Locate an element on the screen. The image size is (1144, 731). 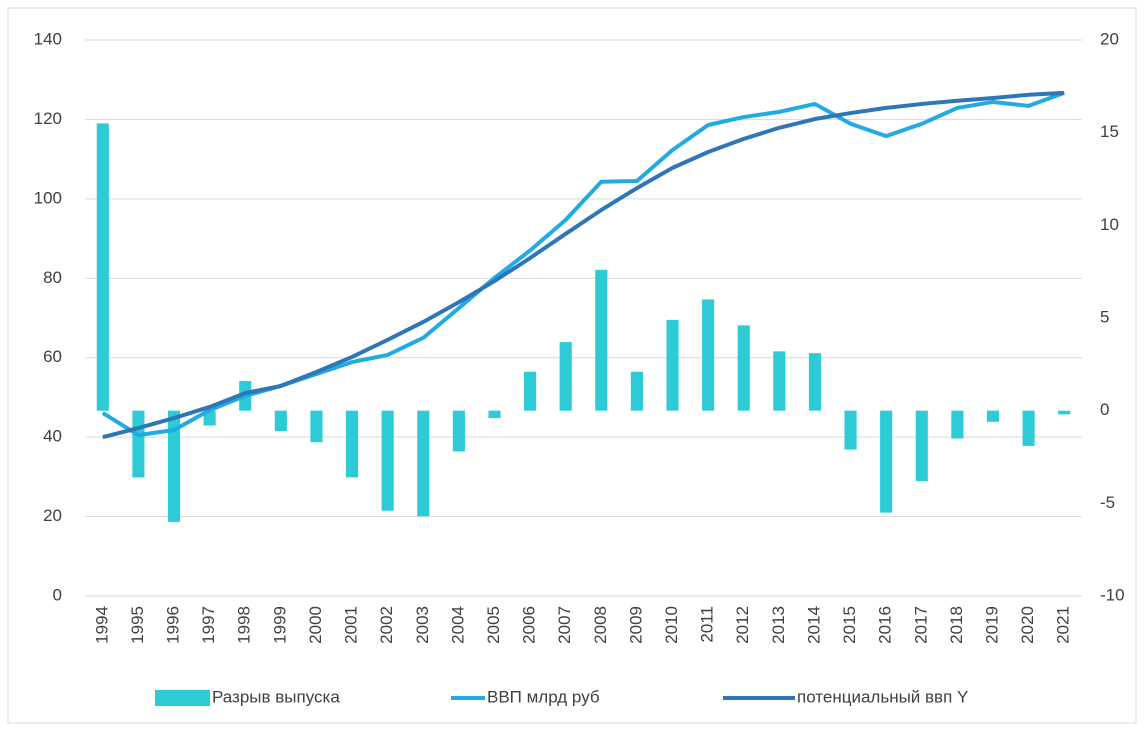
x-tick-label: 2006 is located at coordinates (529, 625).